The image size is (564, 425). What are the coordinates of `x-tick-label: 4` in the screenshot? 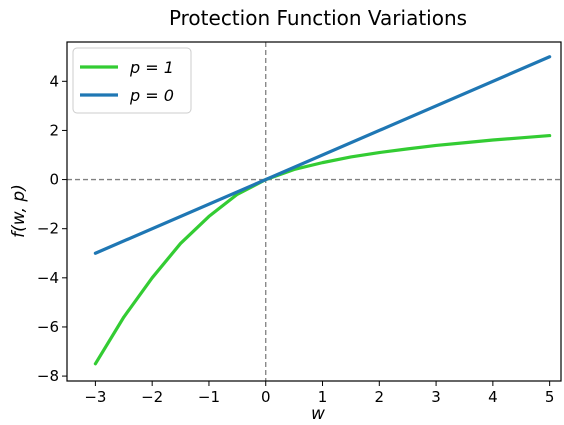 It's located at (493, 397).